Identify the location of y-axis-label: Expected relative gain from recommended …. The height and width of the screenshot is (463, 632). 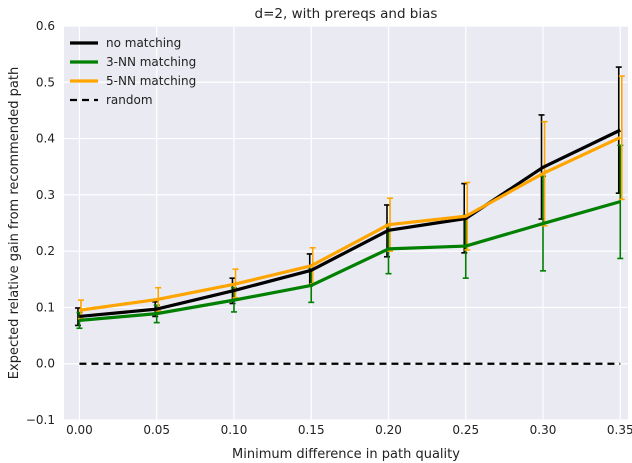
(14, 223).